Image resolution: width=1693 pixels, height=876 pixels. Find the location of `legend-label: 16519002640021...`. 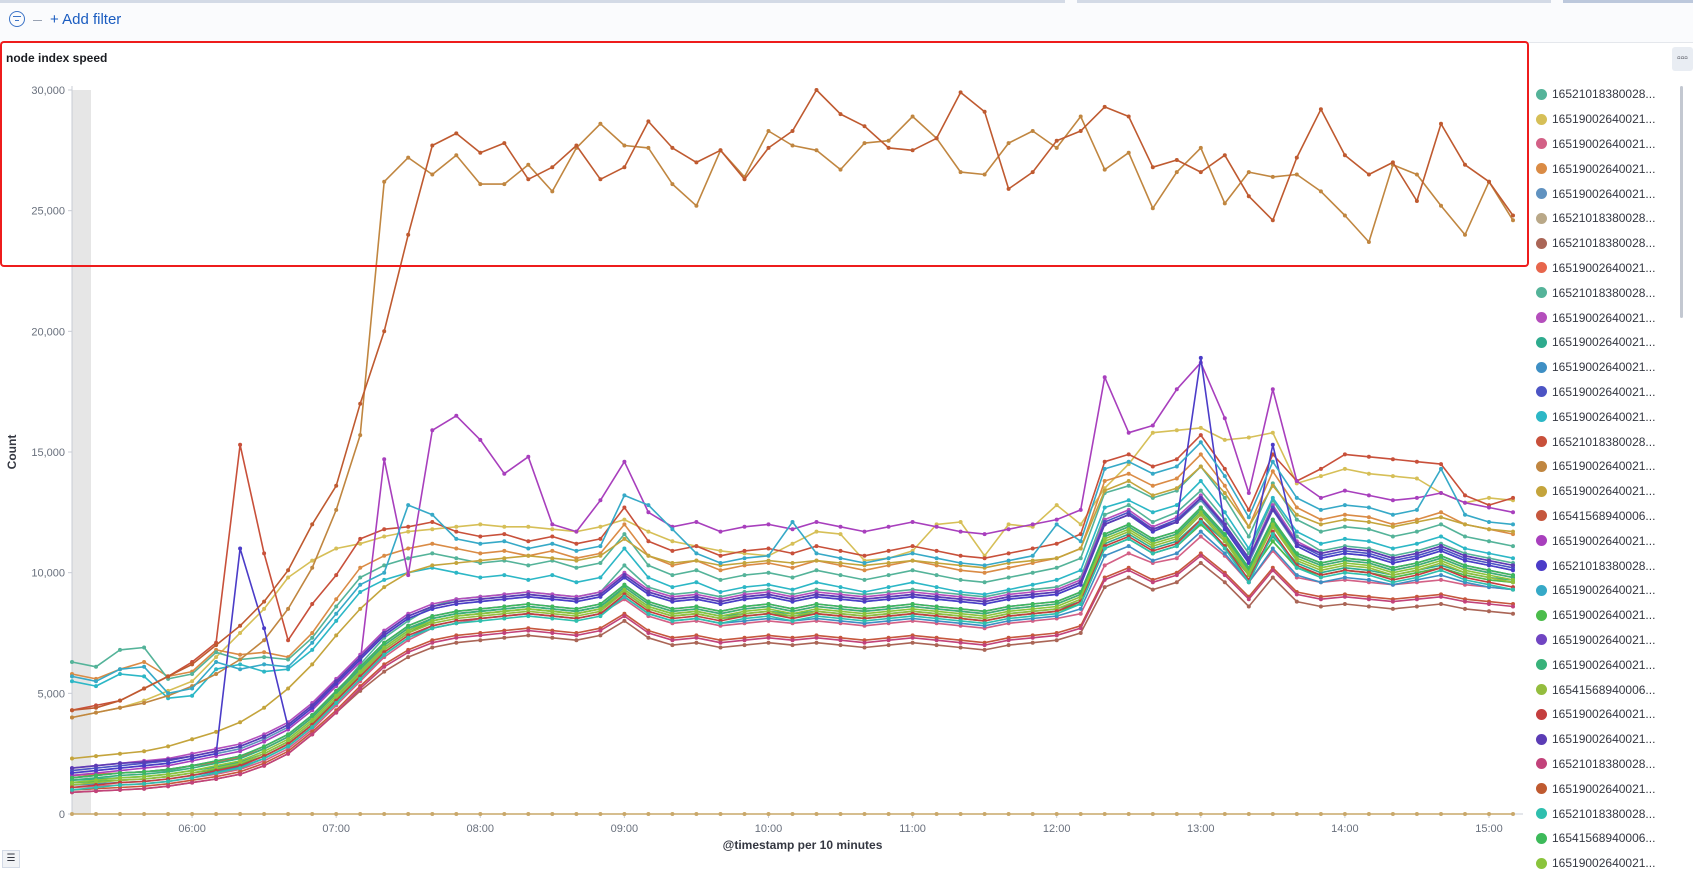

legend-label: 16519002640021... is located at coordinates (1604, 466).